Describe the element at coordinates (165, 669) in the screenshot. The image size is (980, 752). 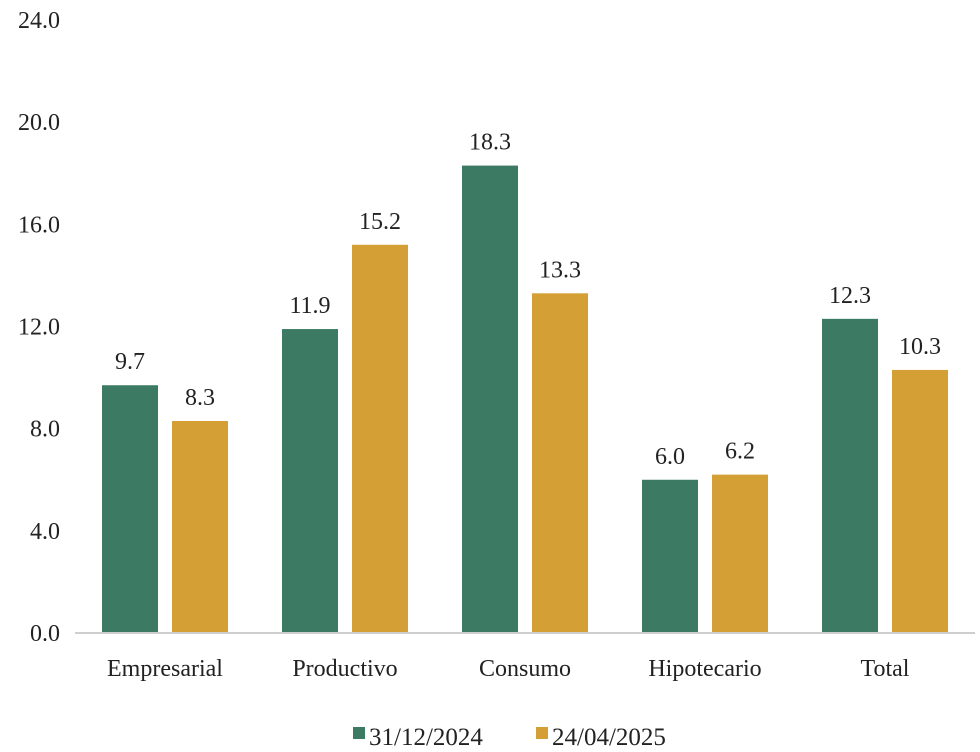
I see `x-tick-label: Empresarial` at that location.